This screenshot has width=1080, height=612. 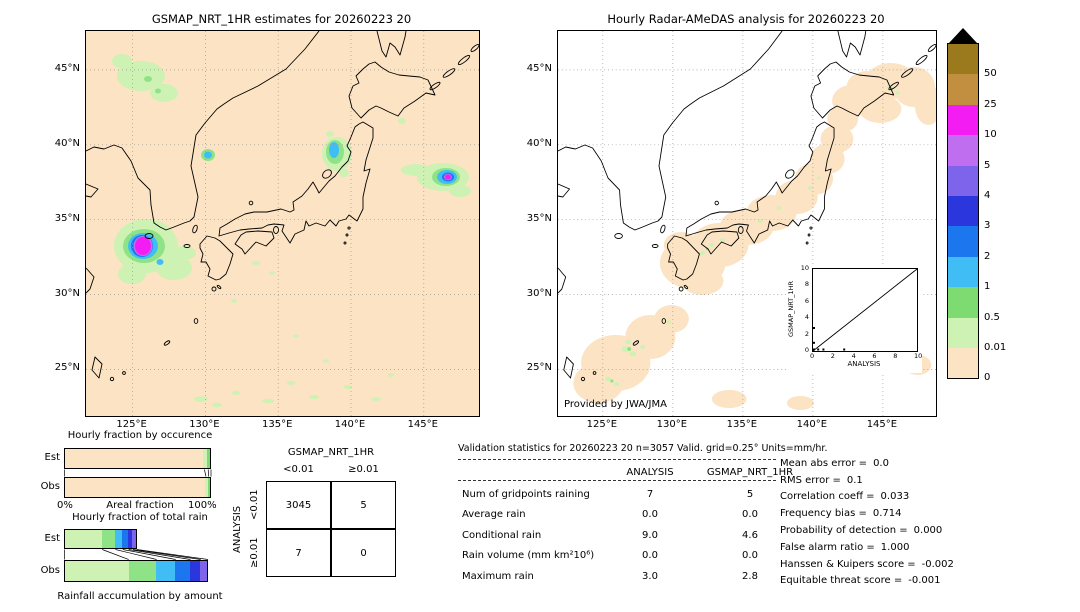 What do you see at coordinates (494, 515) in the screenshot?
I see `stats-row-label: Average rain` at bounding box center [494, 515].